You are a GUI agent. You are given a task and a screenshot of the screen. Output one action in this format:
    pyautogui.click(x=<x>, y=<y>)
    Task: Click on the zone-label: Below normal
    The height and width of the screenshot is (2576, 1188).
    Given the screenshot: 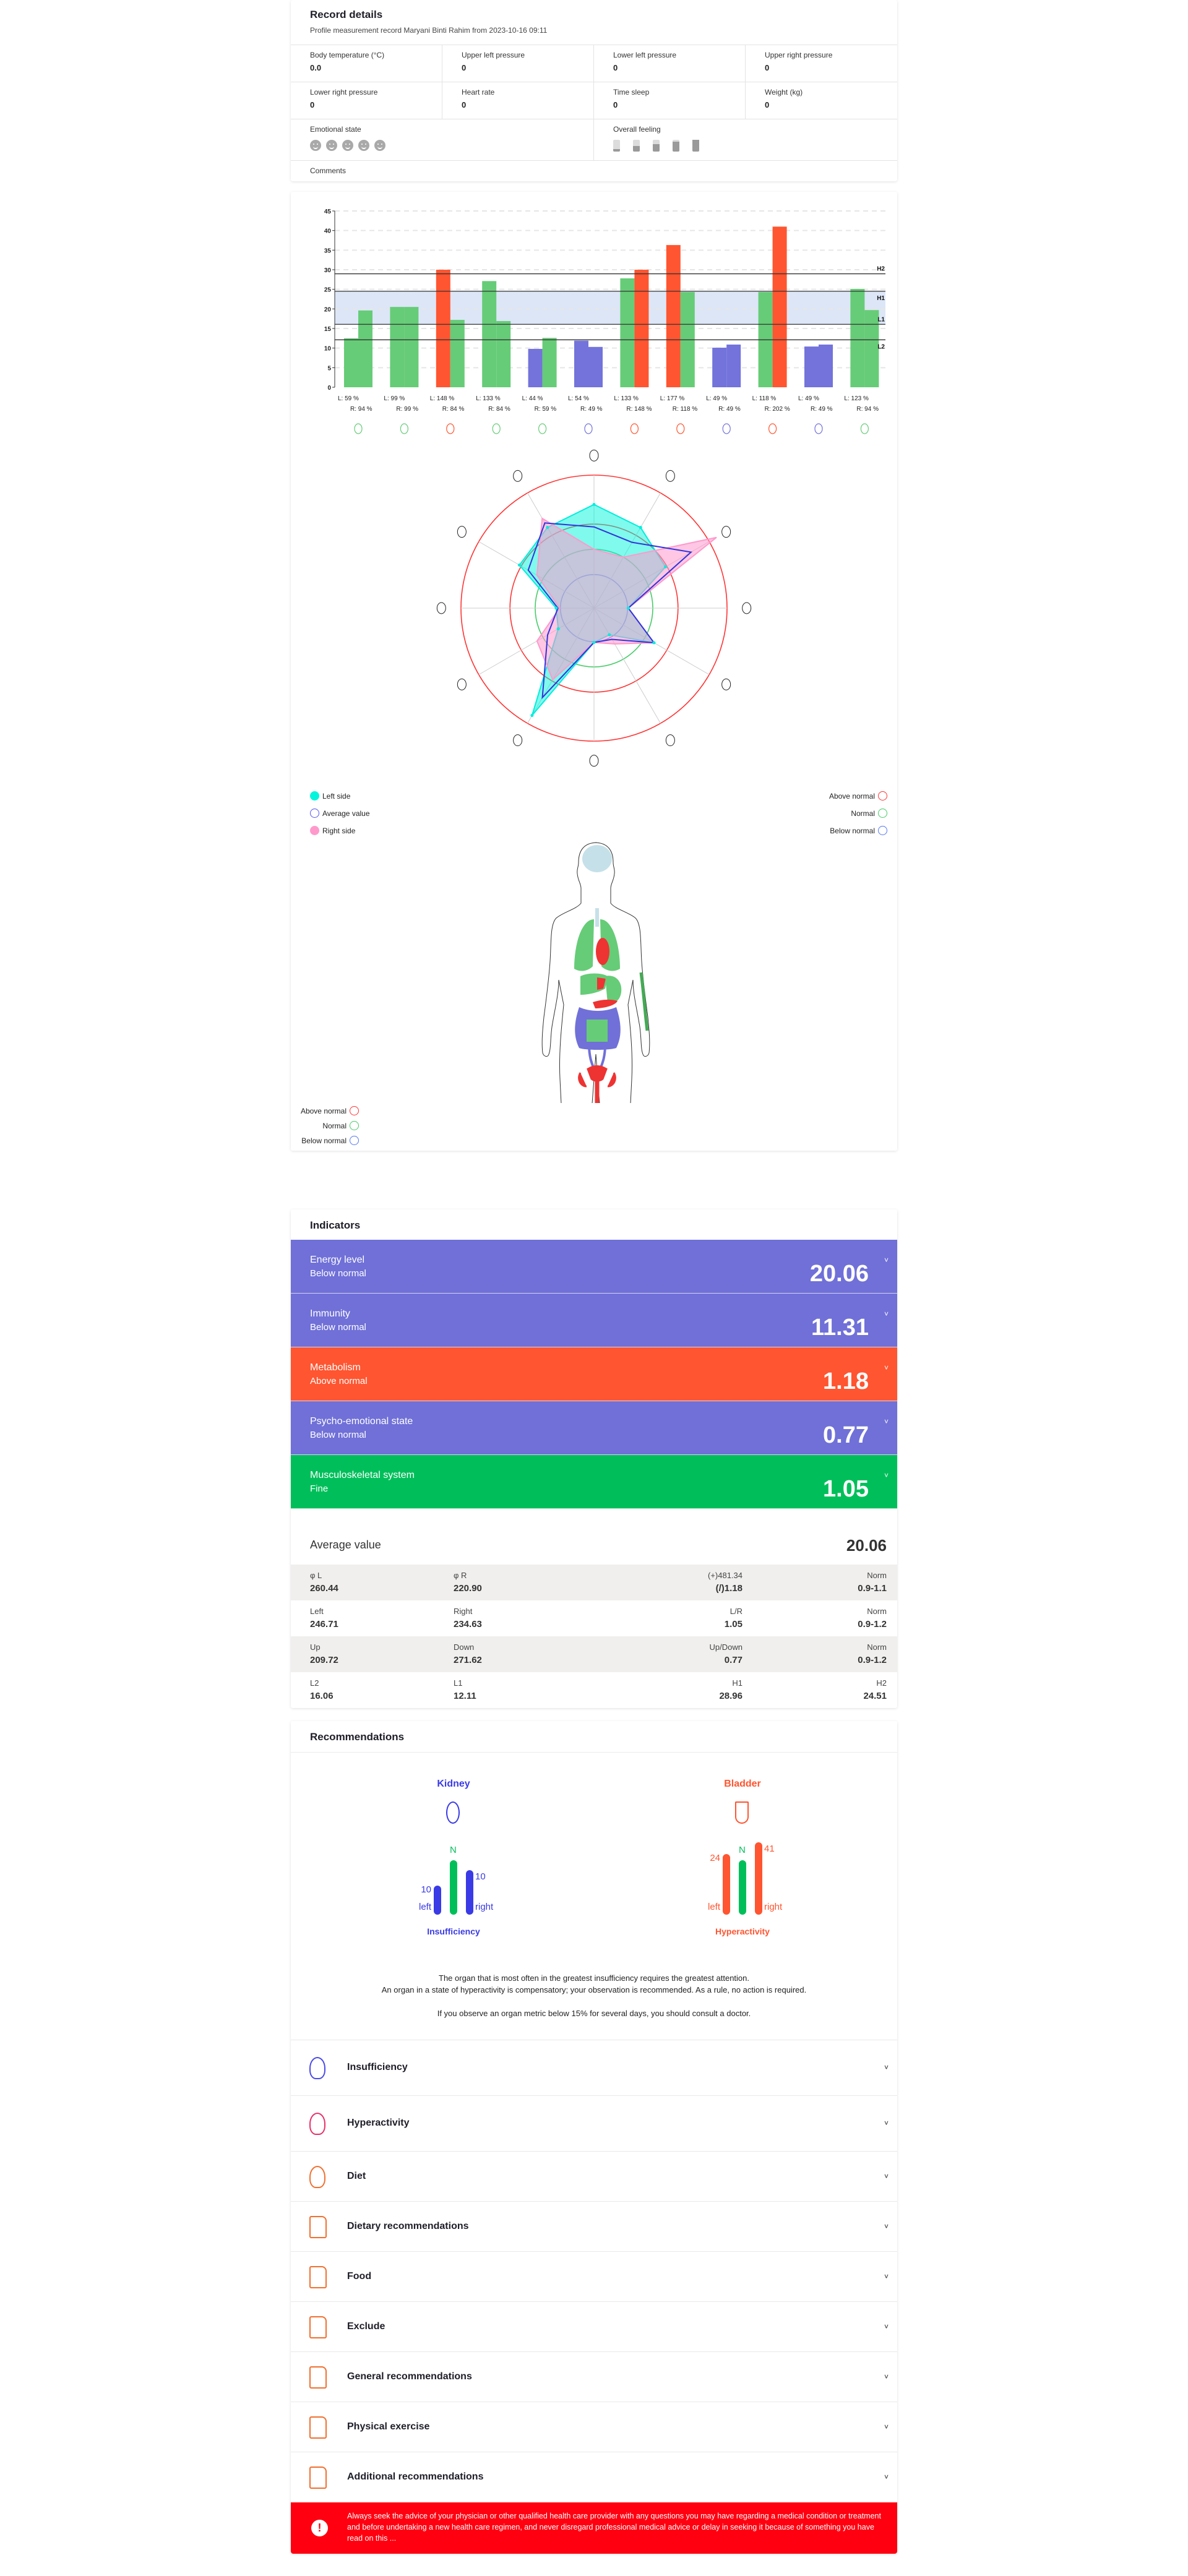 What is the action you would take?
    pyautogui.click(x=853, y=830)
    